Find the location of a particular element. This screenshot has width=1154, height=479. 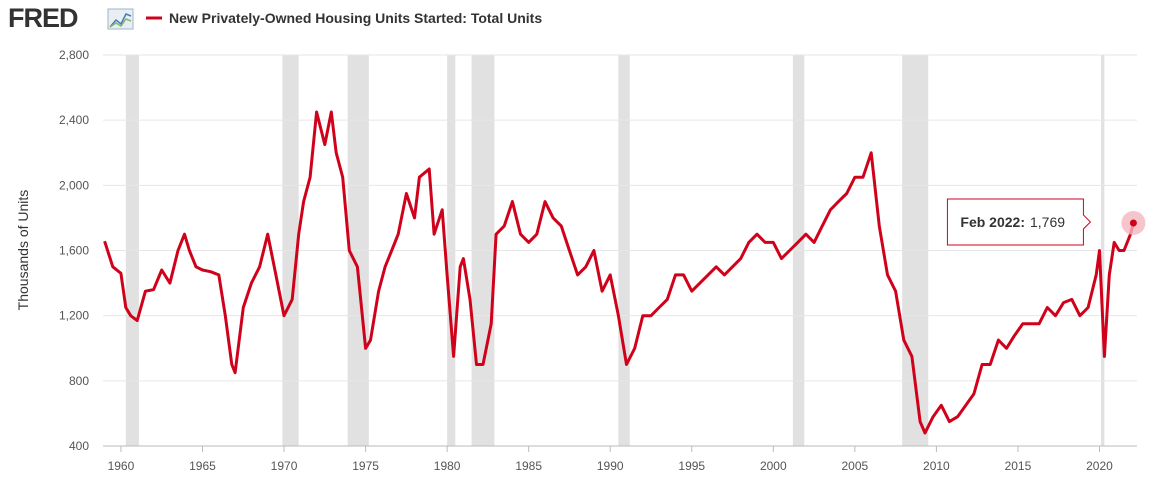

tooltip-value: 1,769 is located at coordinates (1047, 222).